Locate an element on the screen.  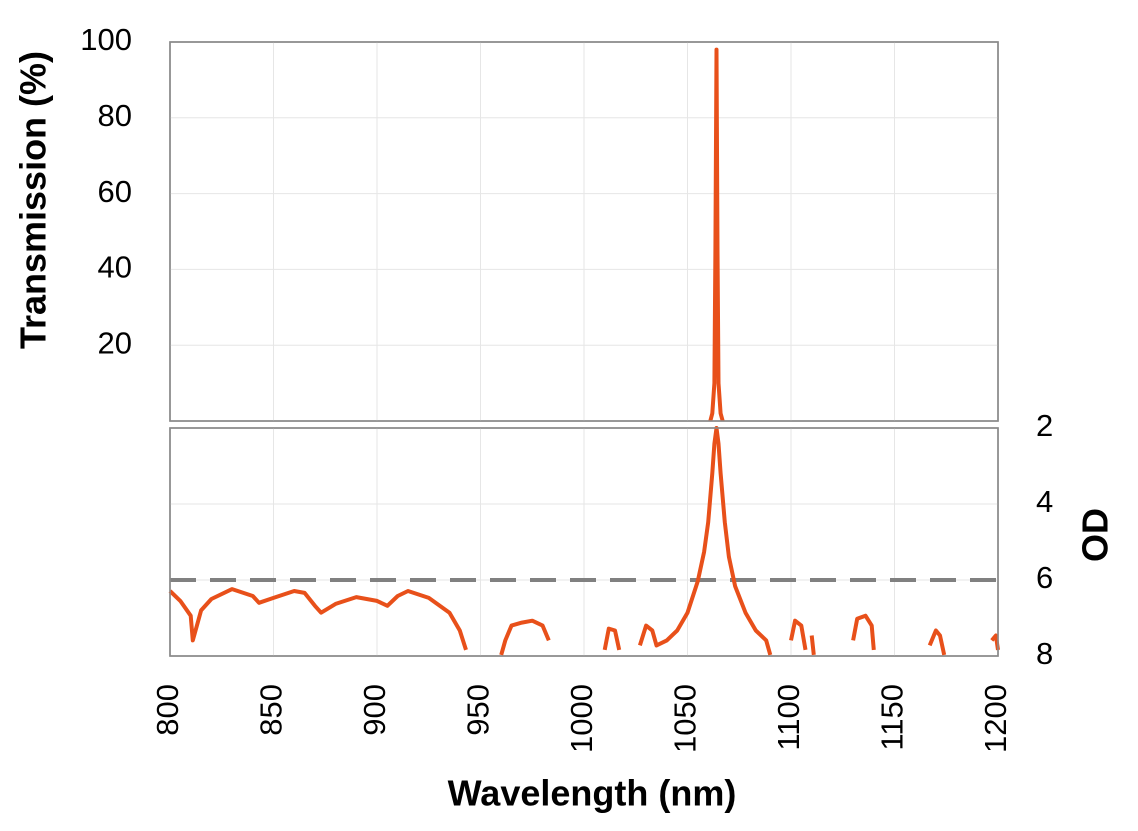
data-line is located at coordinates (716, 234).